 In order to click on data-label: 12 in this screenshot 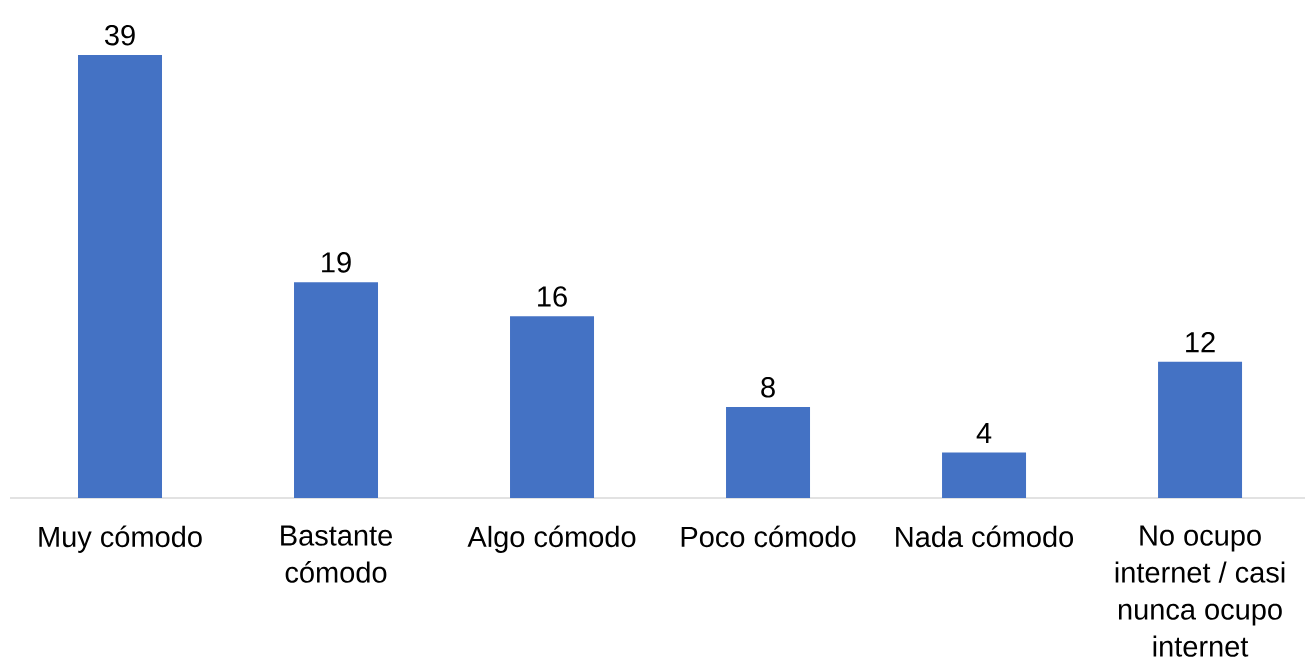, I will do `click(1200, 342)`.